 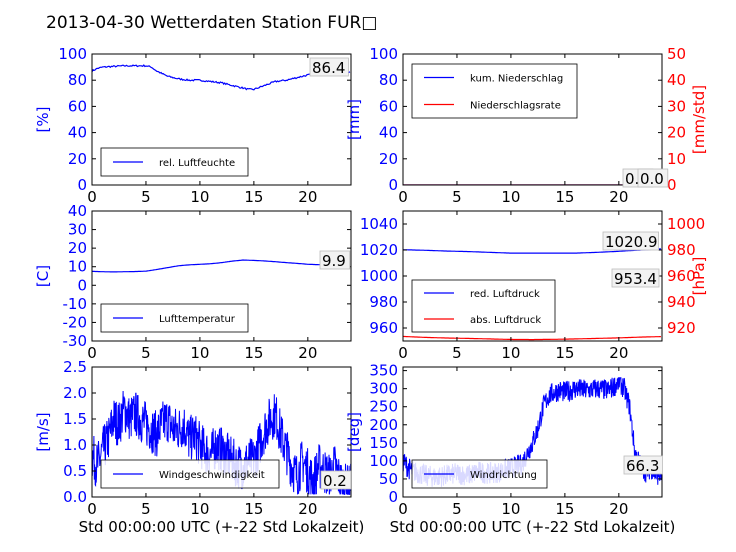 I want to click on value-annotation: 66.3, so click(x=642, y=466).